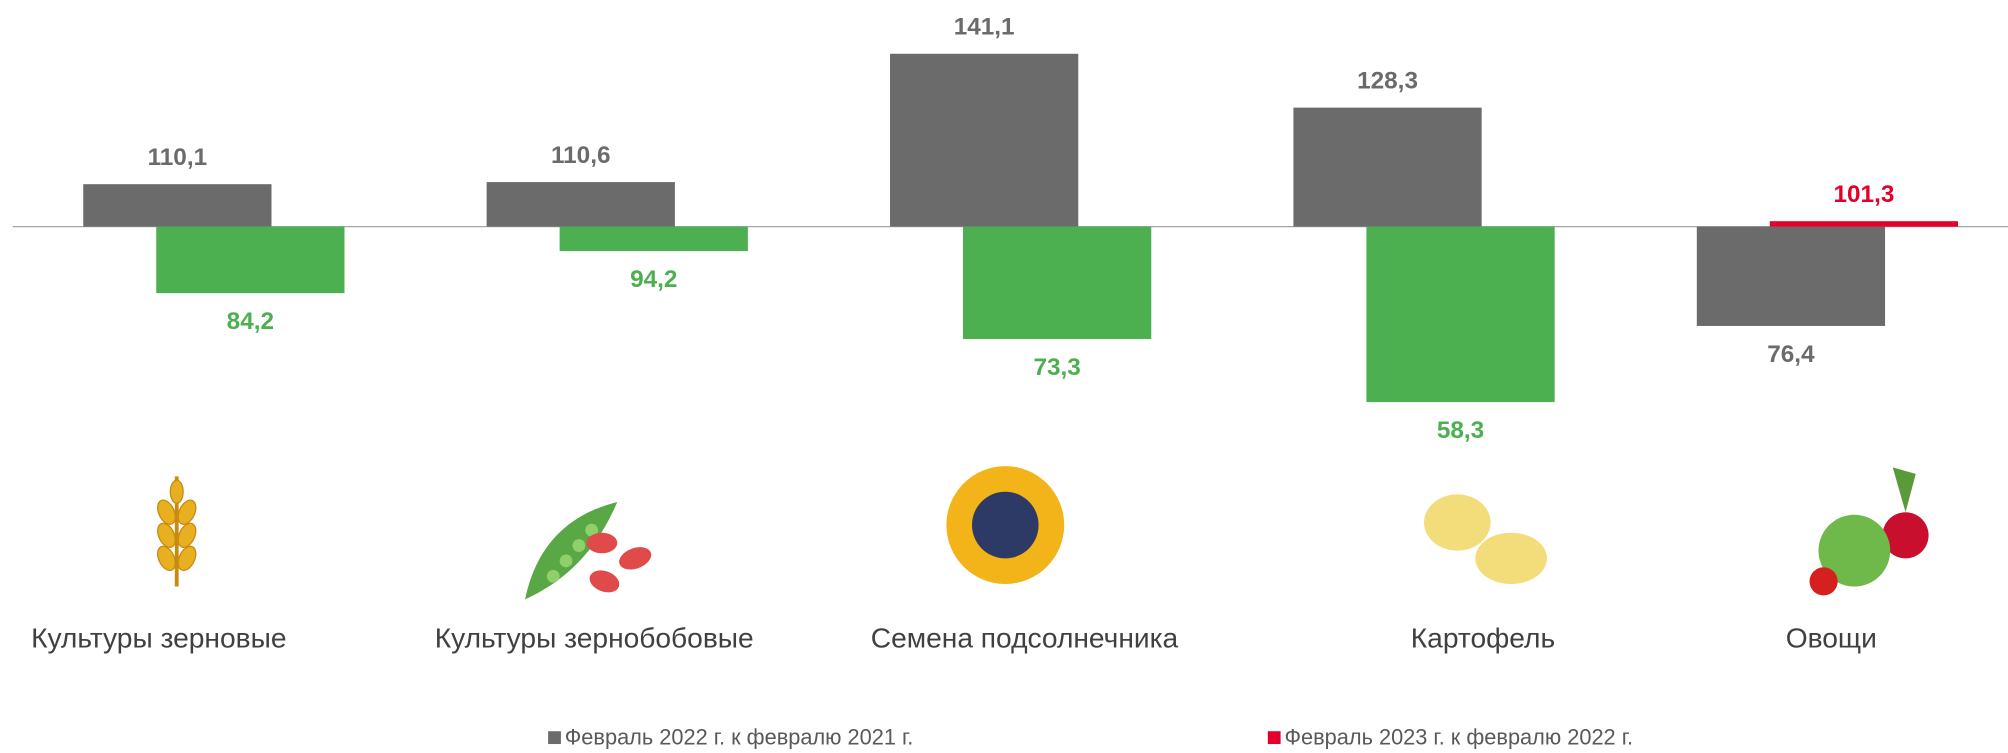 The image size is (2008, 753). Describe the element at coordinates (1483, 638) in the screenshot. I see `category-label: Картофель` at that location.